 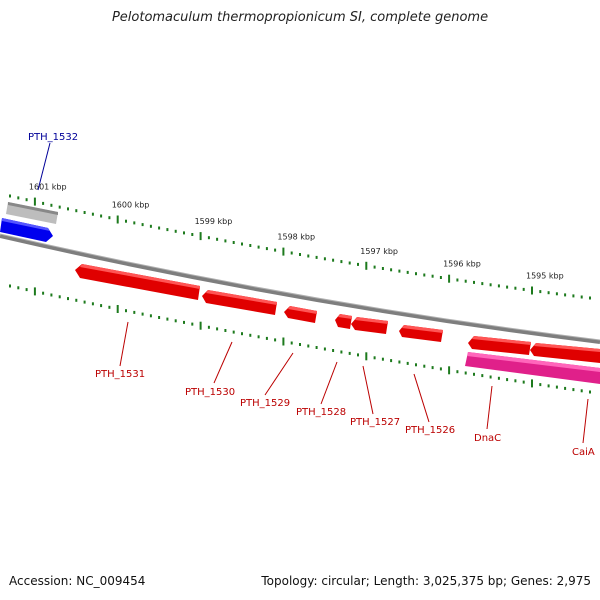 What do you see at coordinates (321, 412) in the screenshot?
I see `label-pth-1528: PTH_1528` at bounding box center [321, 412].